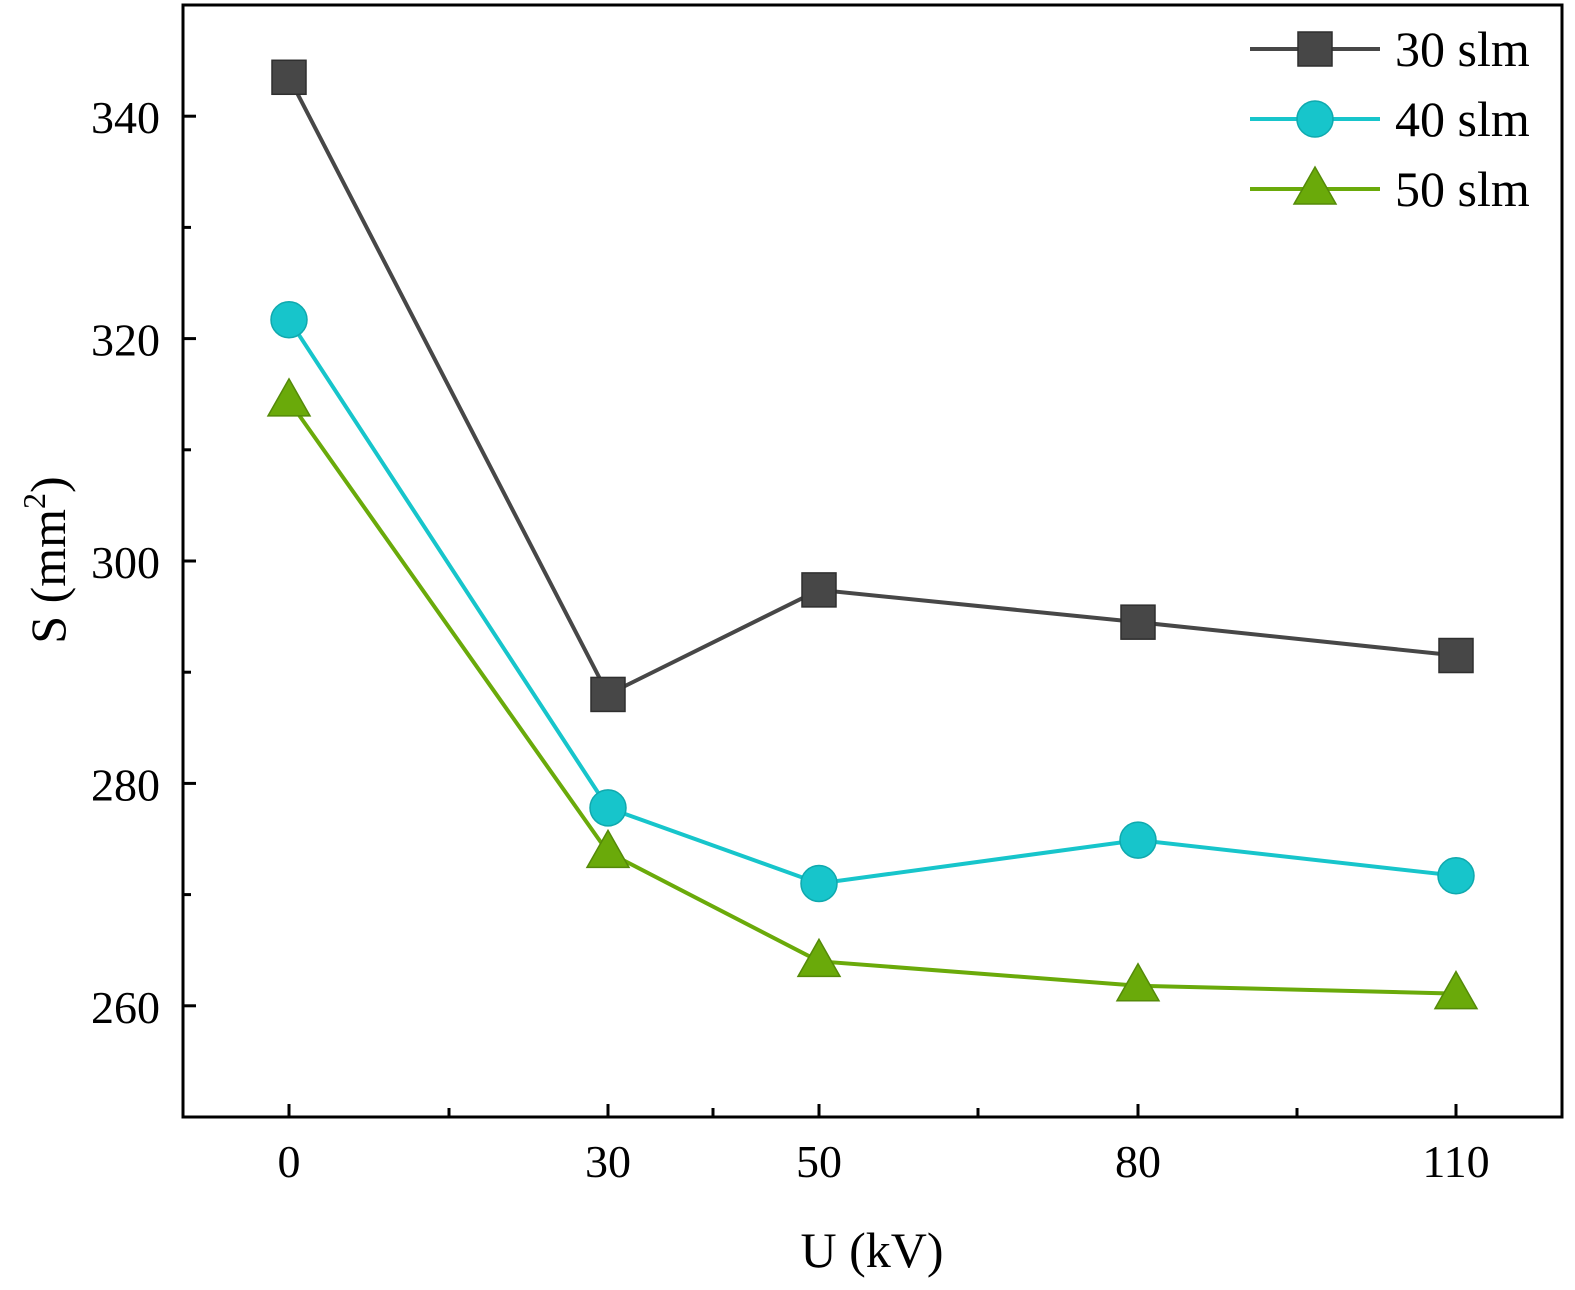  What do you see at coordinates (1462, 119) in the screenshot?
I see `legend-label: 40 slm` at bounding box center [1462, 119].